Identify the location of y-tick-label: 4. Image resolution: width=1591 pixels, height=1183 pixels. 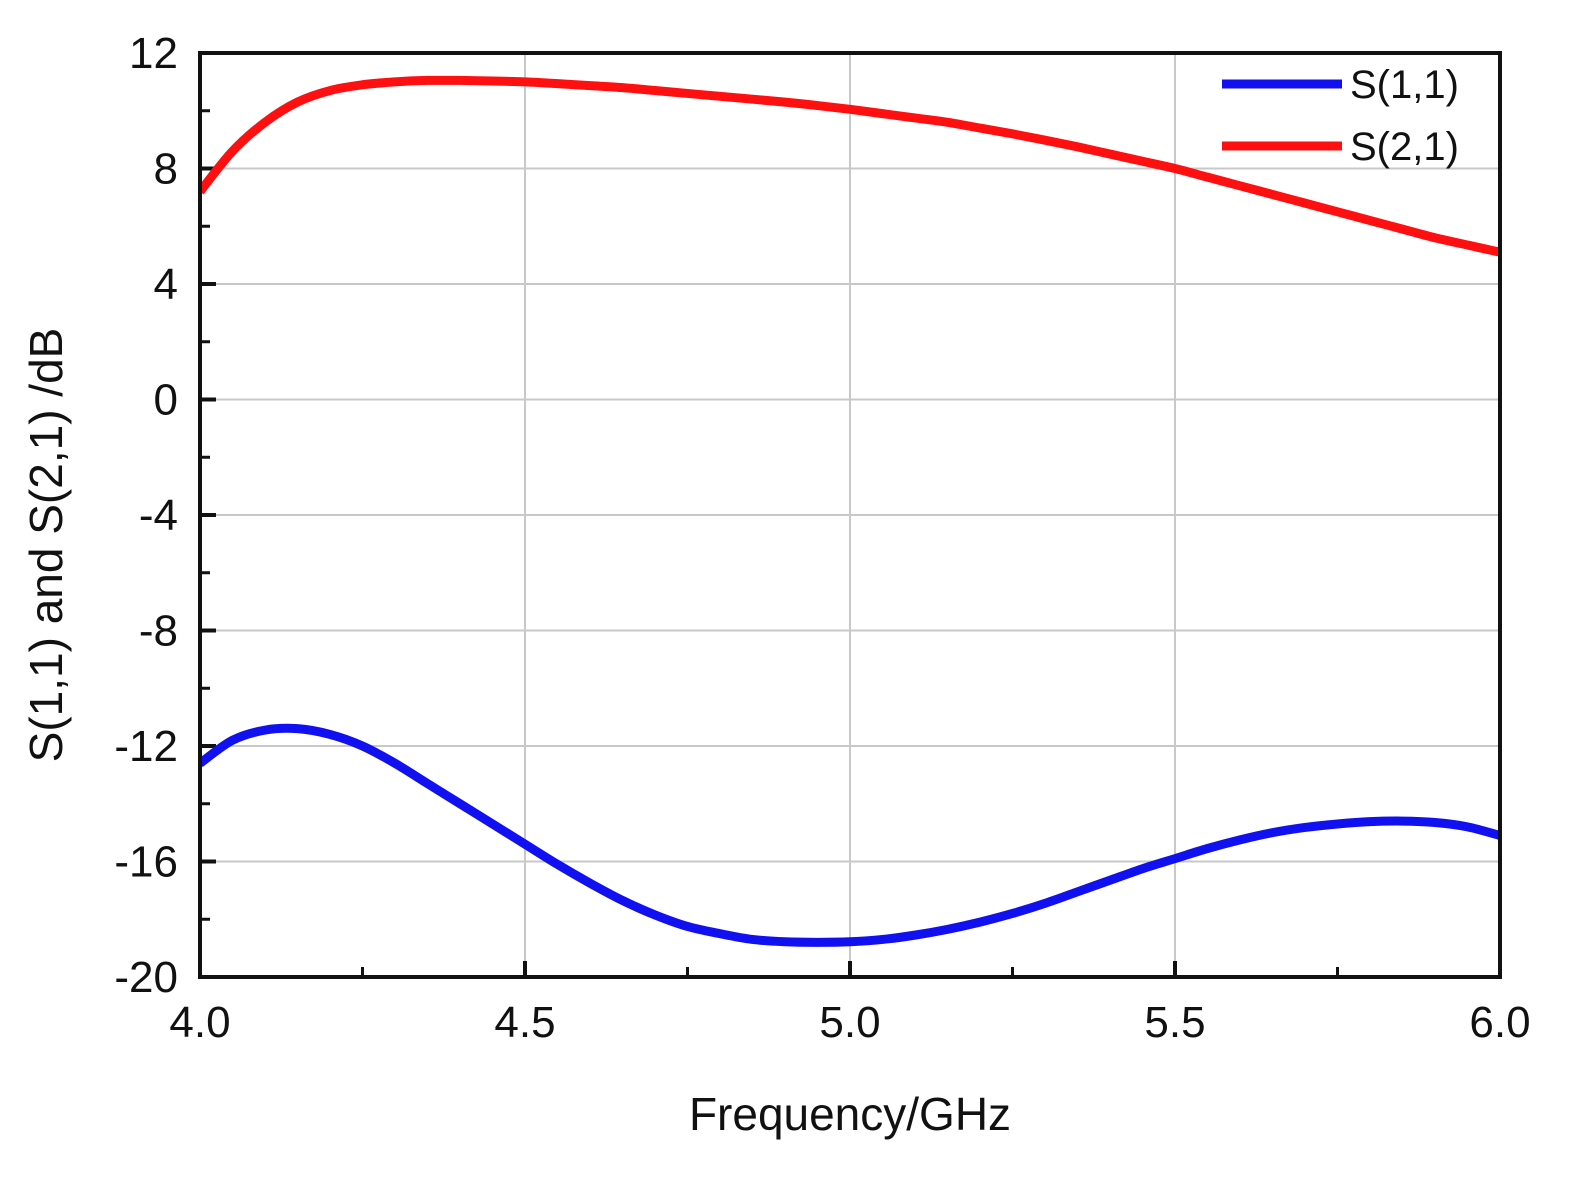
(166, 284).